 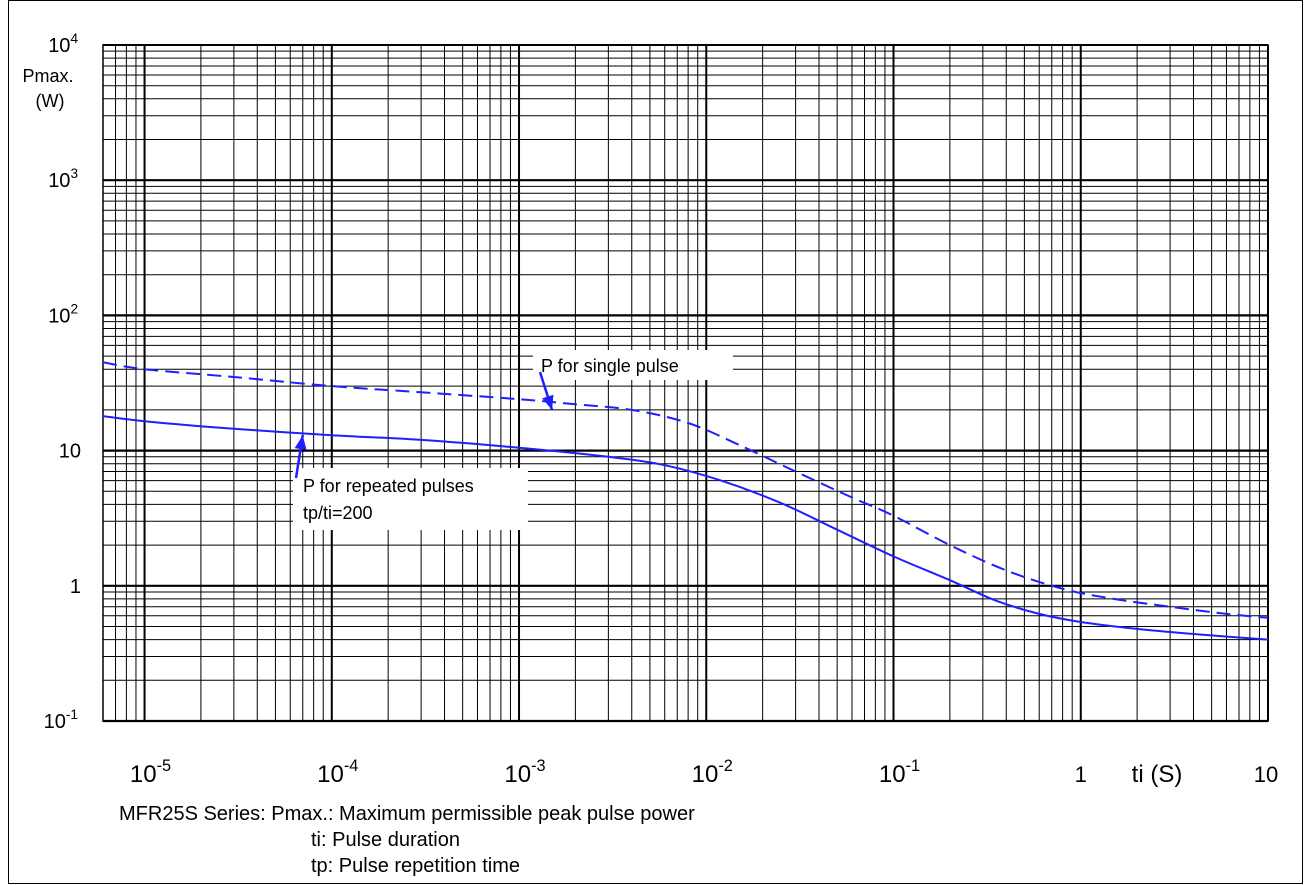 I want to click on y-tick-label: 10², so click(x=63, y=314).